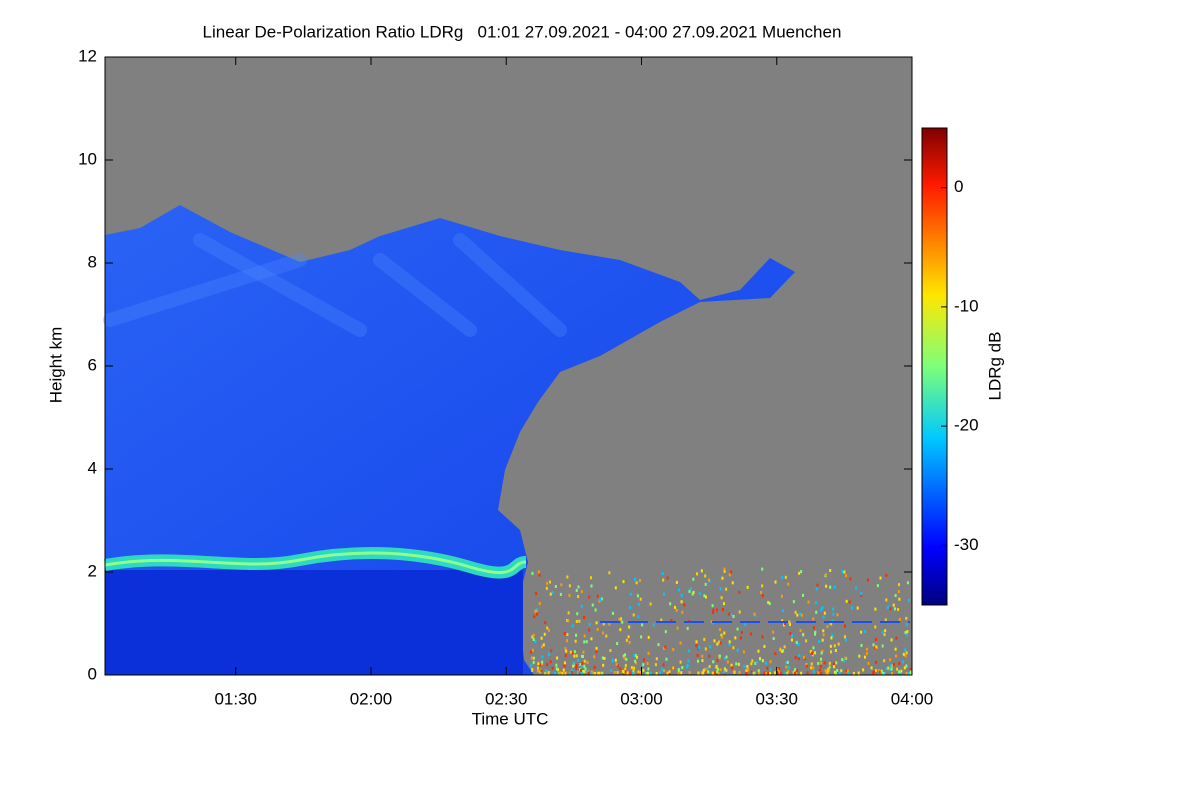 The height and width of the screenshot is (800, 1200). Describe the element at coordinates (510, 285) in the screenshot. I see `streak` at that location.